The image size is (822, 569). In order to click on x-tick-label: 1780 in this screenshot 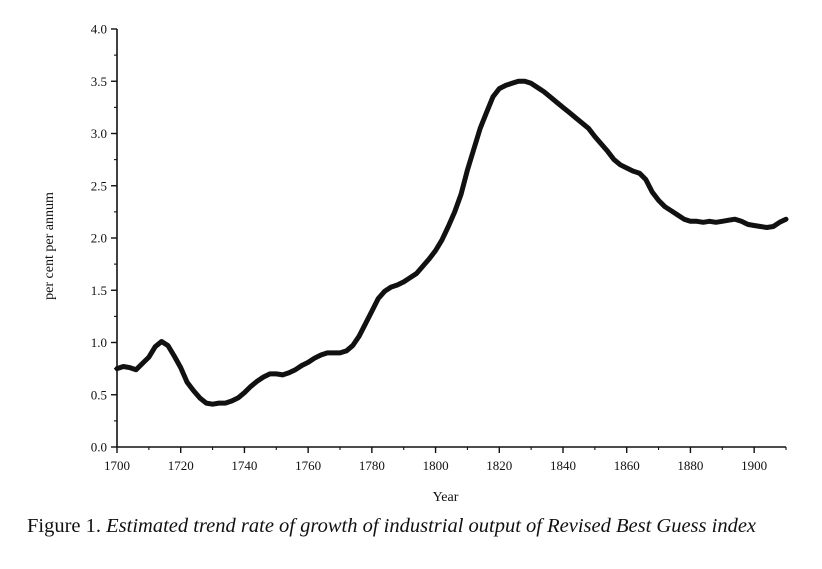, I will do `click(372, 465)`.